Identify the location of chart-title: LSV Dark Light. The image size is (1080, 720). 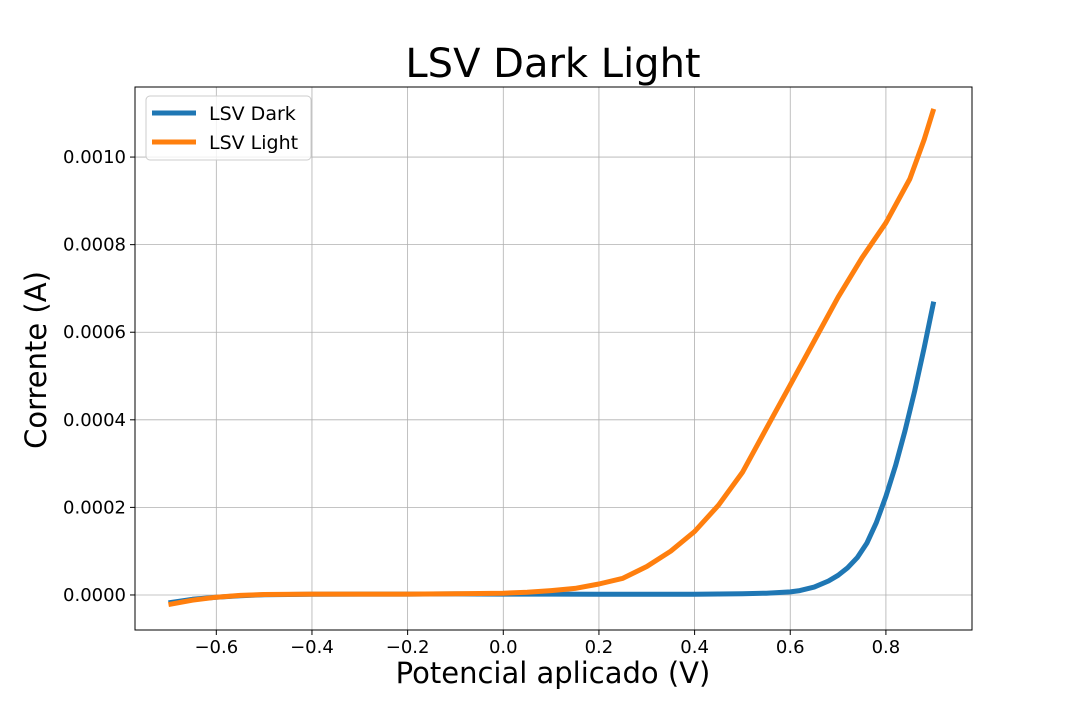
(552, 64).